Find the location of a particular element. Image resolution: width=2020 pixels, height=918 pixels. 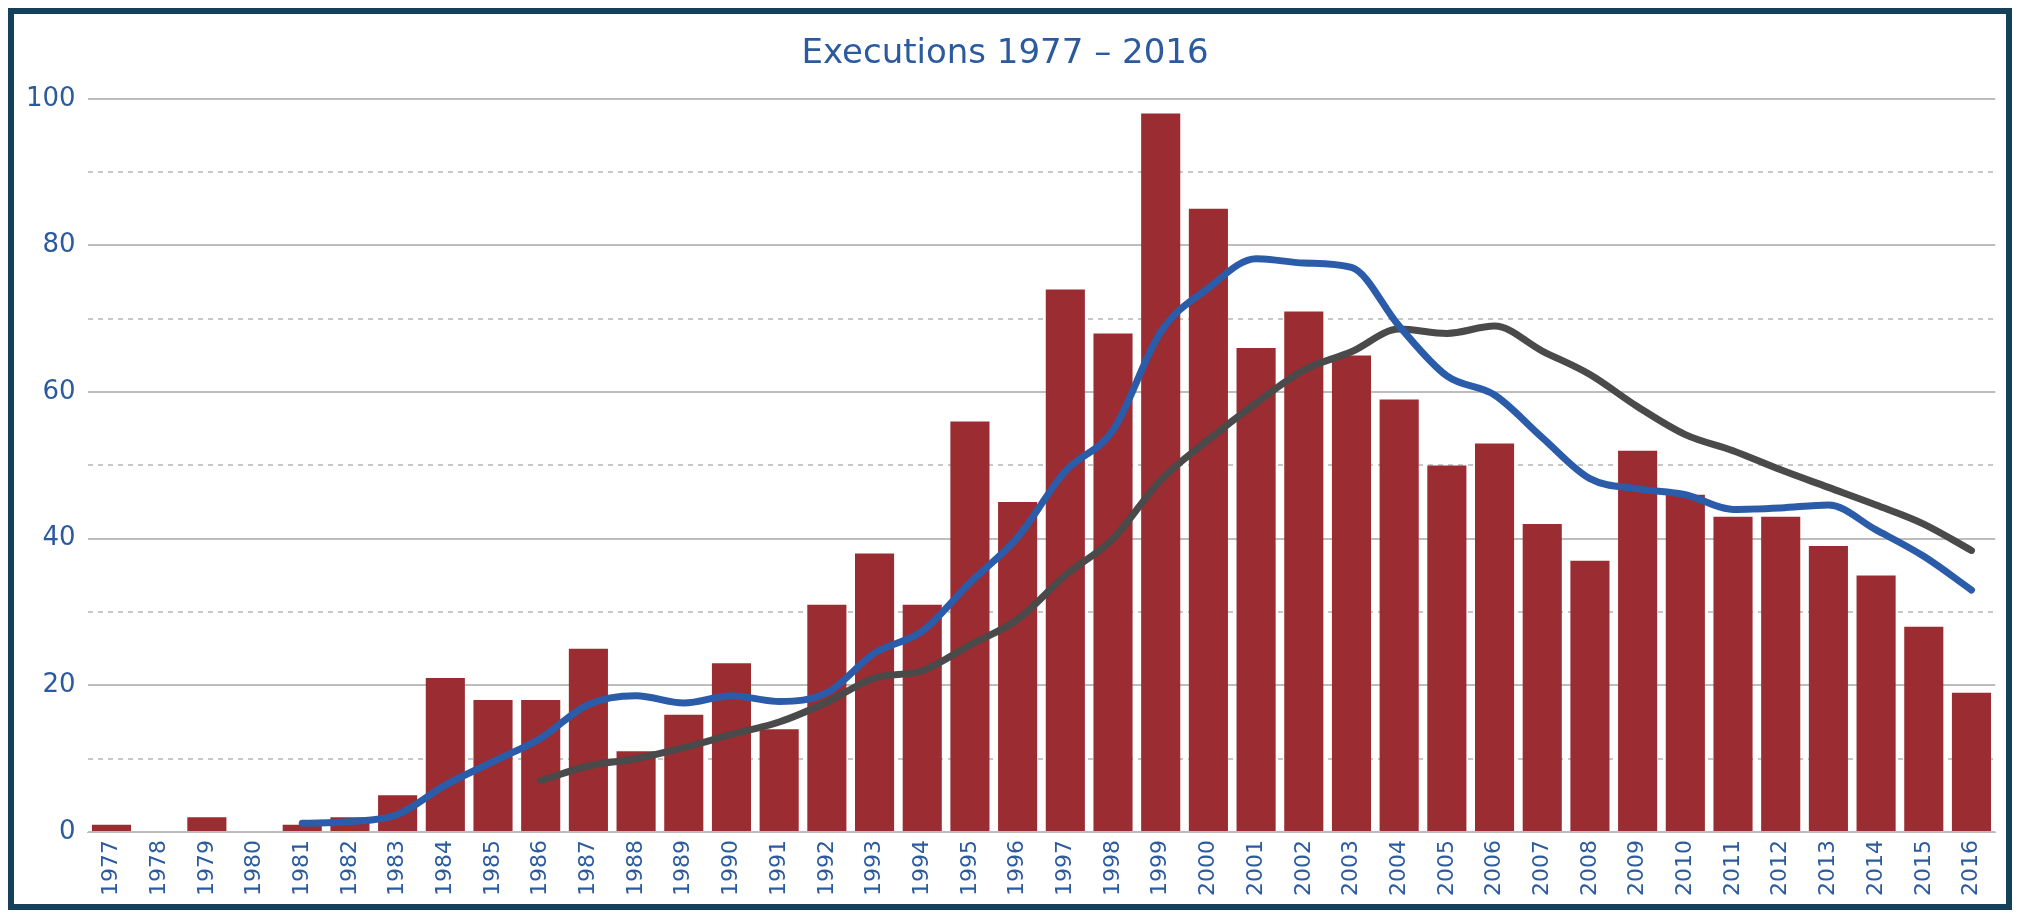

x-tick-label: 2012 is located at coordinates (1779, 868).